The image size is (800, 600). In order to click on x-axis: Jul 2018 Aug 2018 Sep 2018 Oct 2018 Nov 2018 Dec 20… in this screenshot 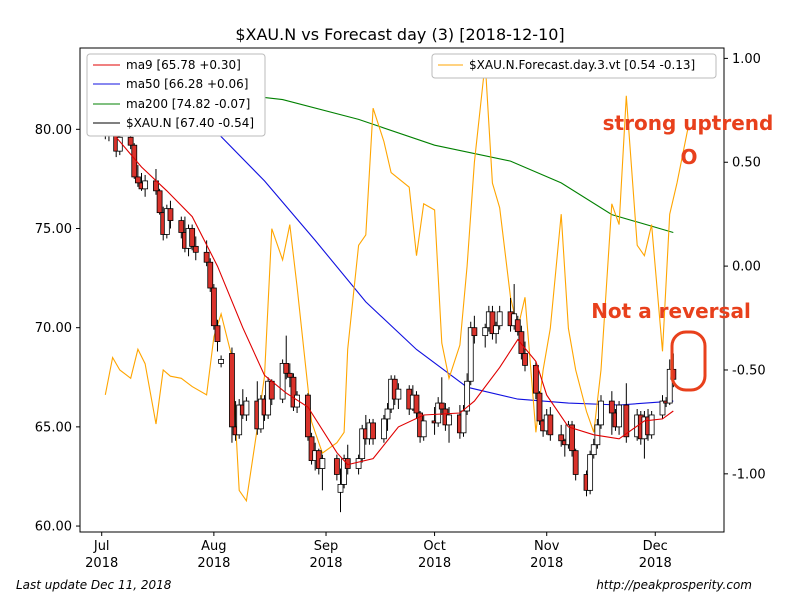, I will do `click(378, 551)`.